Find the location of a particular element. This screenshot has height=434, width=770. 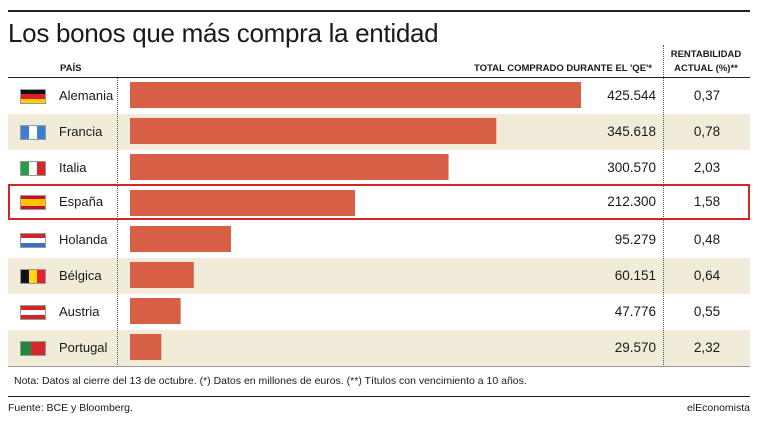

header-rentabilidad: RENTABILIDAD ACTUAL (%)** is located at coordinates (706, 62).